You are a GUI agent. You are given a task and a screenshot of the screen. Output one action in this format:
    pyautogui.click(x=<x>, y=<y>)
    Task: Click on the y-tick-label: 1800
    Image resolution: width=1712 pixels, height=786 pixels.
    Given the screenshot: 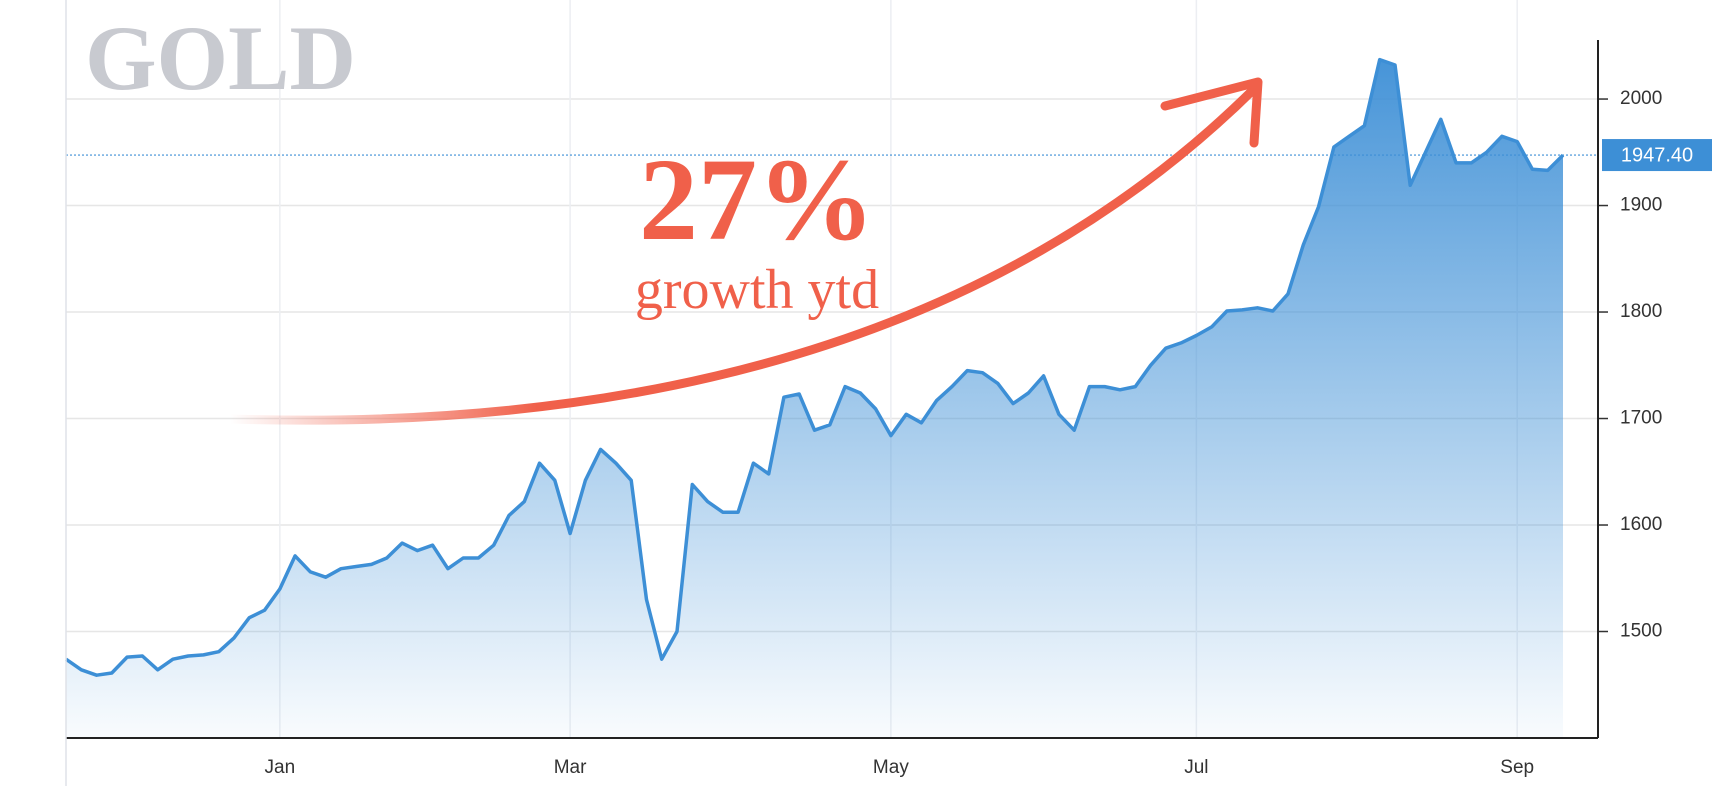 What is the action you would take?
    pyautogui.click(x=1641, y=311)
    